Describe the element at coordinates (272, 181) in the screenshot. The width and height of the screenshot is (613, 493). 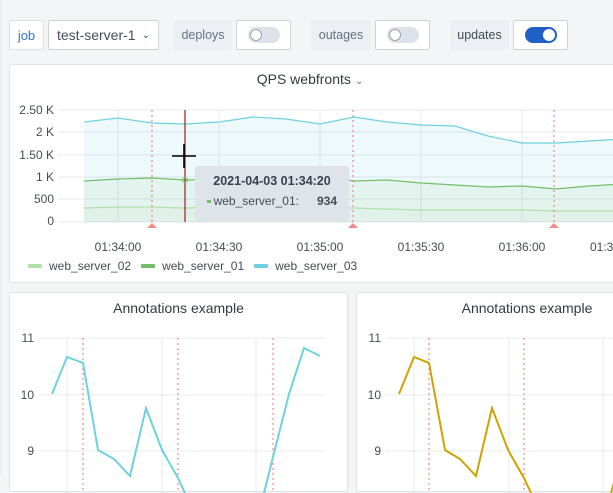
I see `tooltip-time: 2021-04-03 01:34:20` at that location.